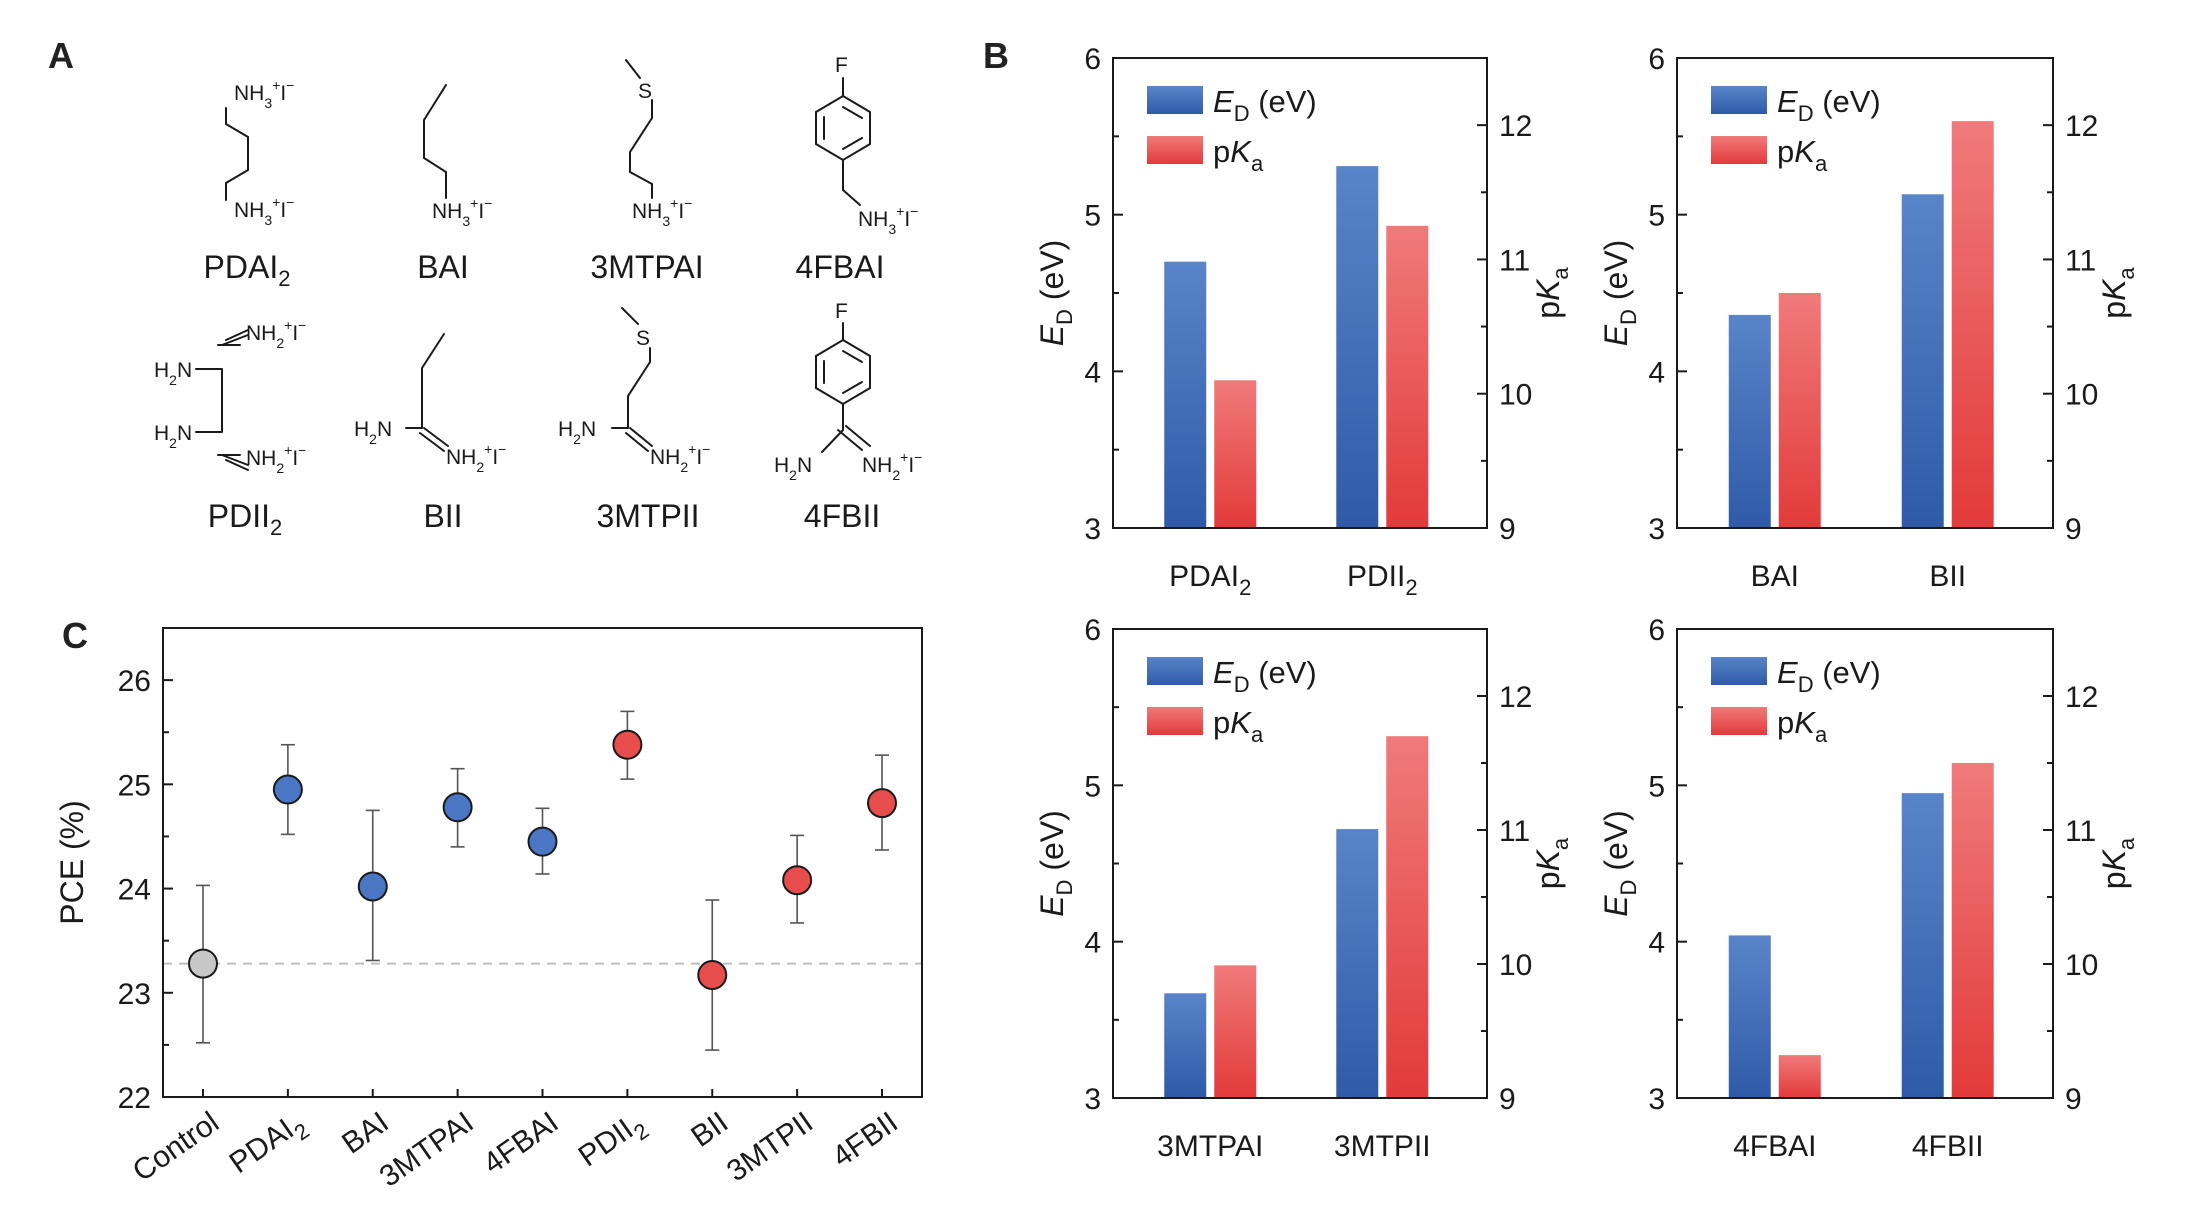 The width and height of the screenshot is (2187, 1232). Describe the element at coordinates (276, 459) in the screenshot. I see `pdii2-bottom-iminium-label: NH2+I−` at that location.